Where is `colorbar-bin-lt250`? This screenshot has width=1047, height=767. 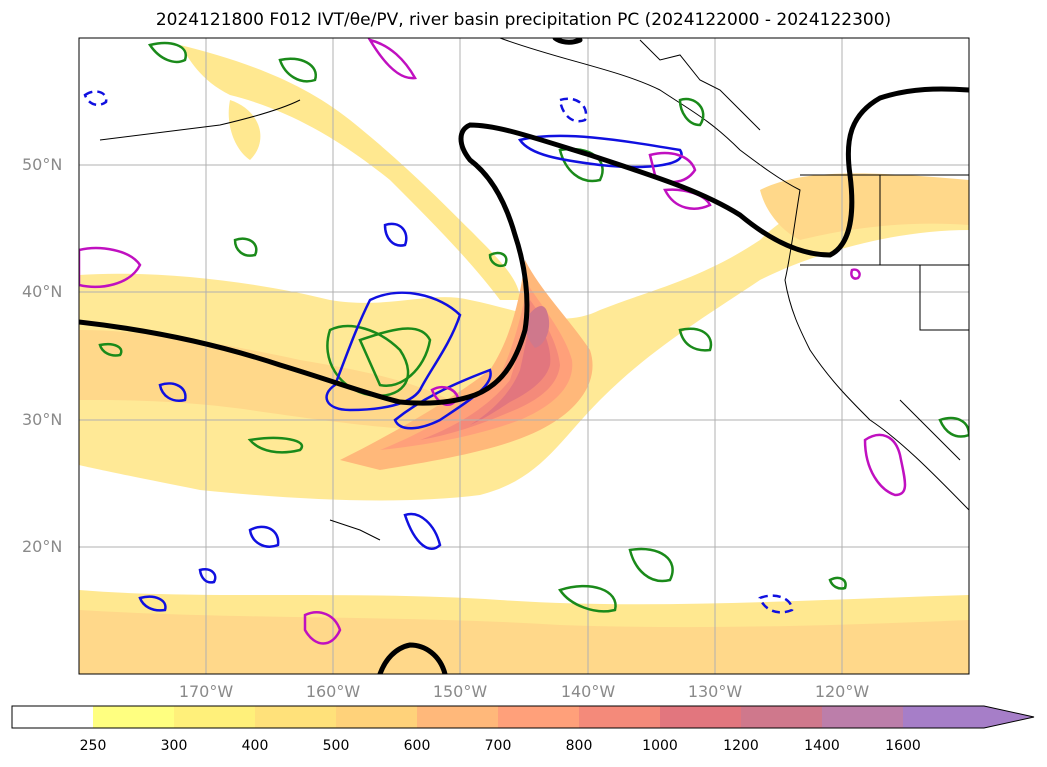
colorbar-bin-lt250 is located at coordinates (52, 717).